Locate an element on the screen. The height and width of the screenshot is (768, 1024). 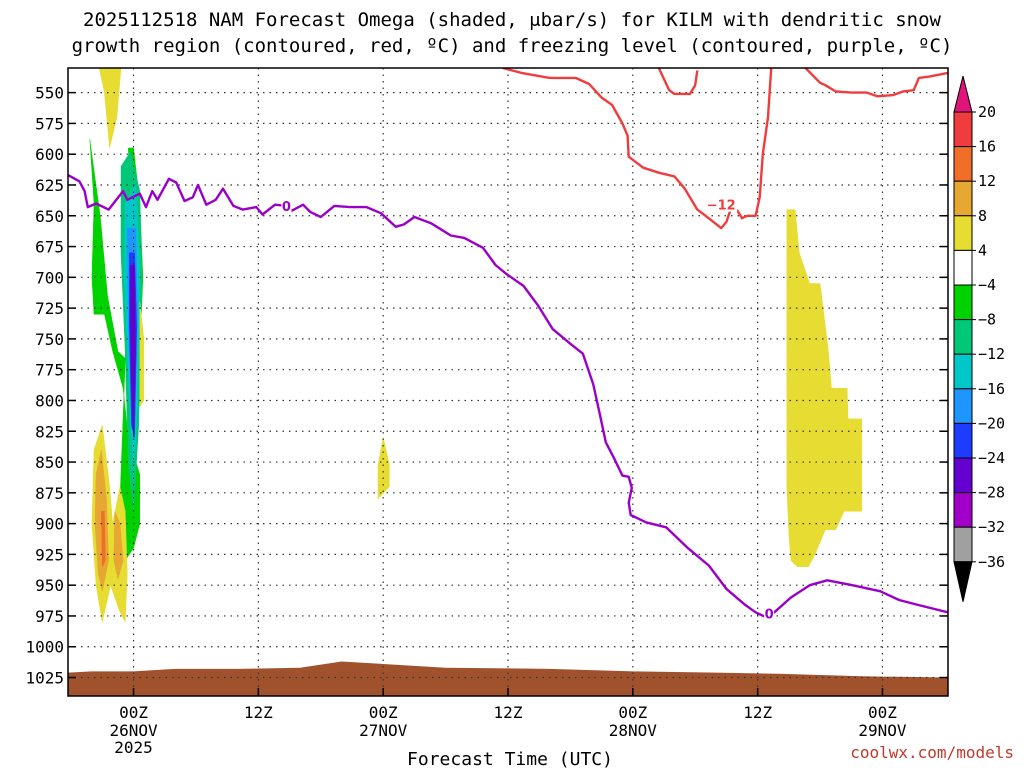
freezing-level-label-1: 0 is located at coordinates (769, 614).